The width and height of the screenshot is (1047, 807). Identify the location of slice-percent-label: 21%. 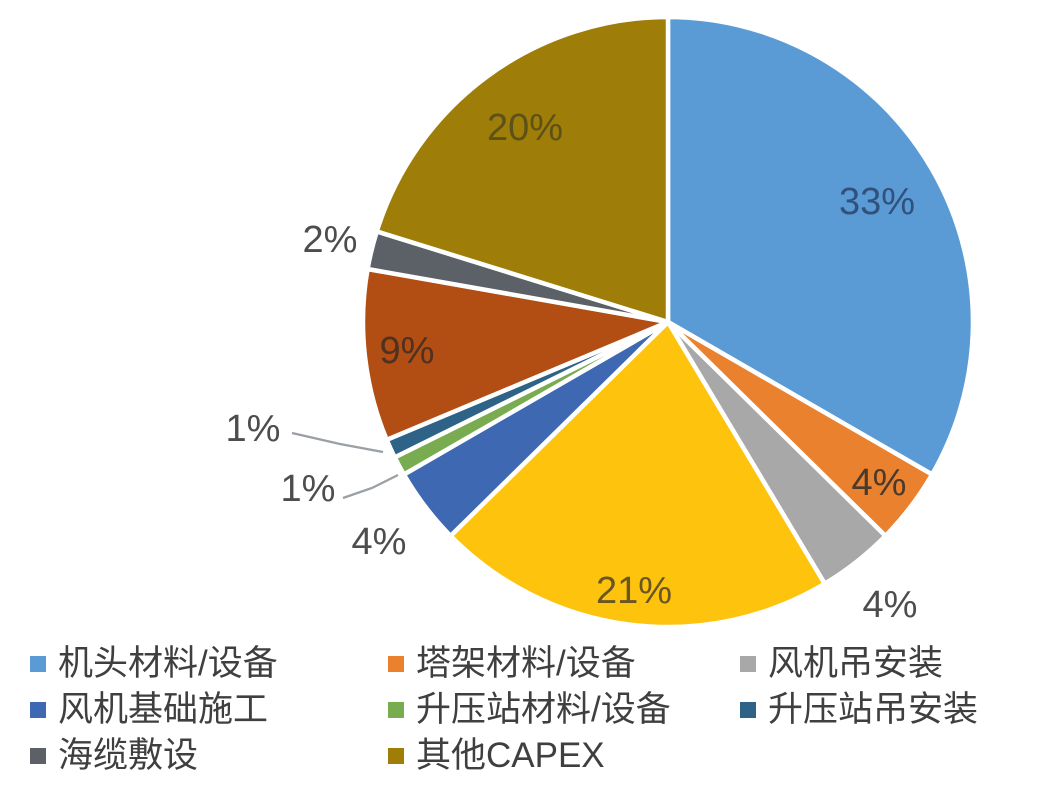
(634, 591).